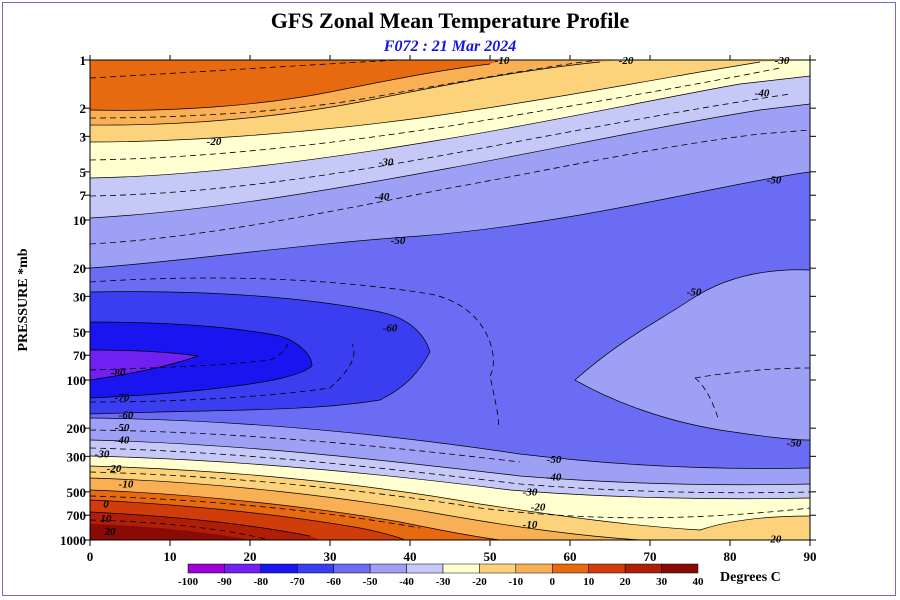  What do you see at coordinates (224, 582) in the screenshot?
I see `colorbar-tick-label: -90` at bounding box center [224, 582].